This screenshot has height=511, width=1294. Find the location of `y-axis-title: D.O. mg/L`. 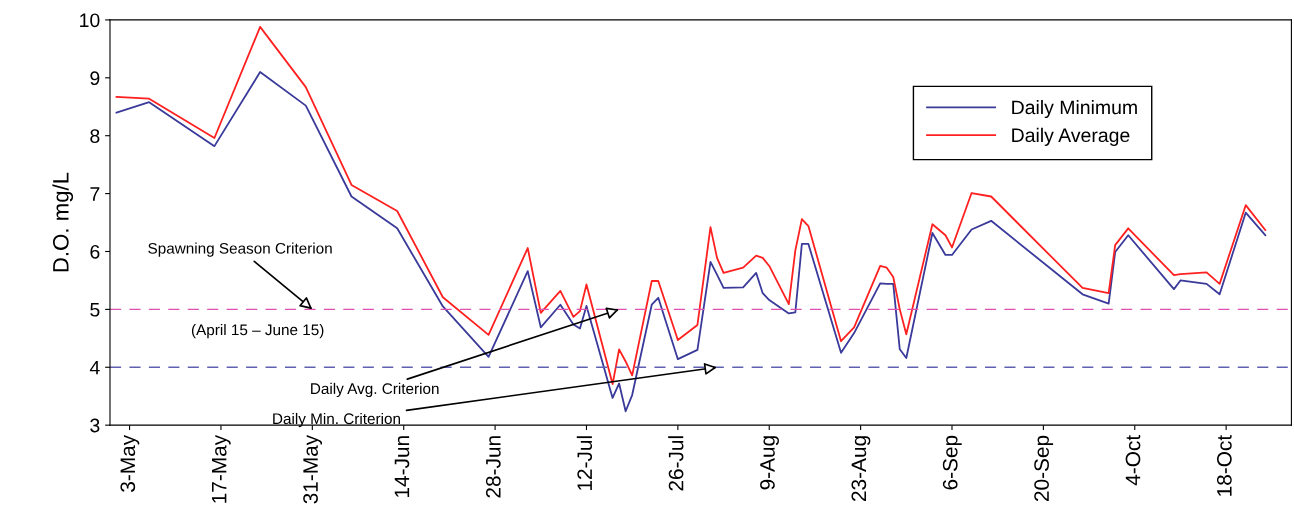

y-axis-title: D.O. mg/L is located at coordinates (63, 222).